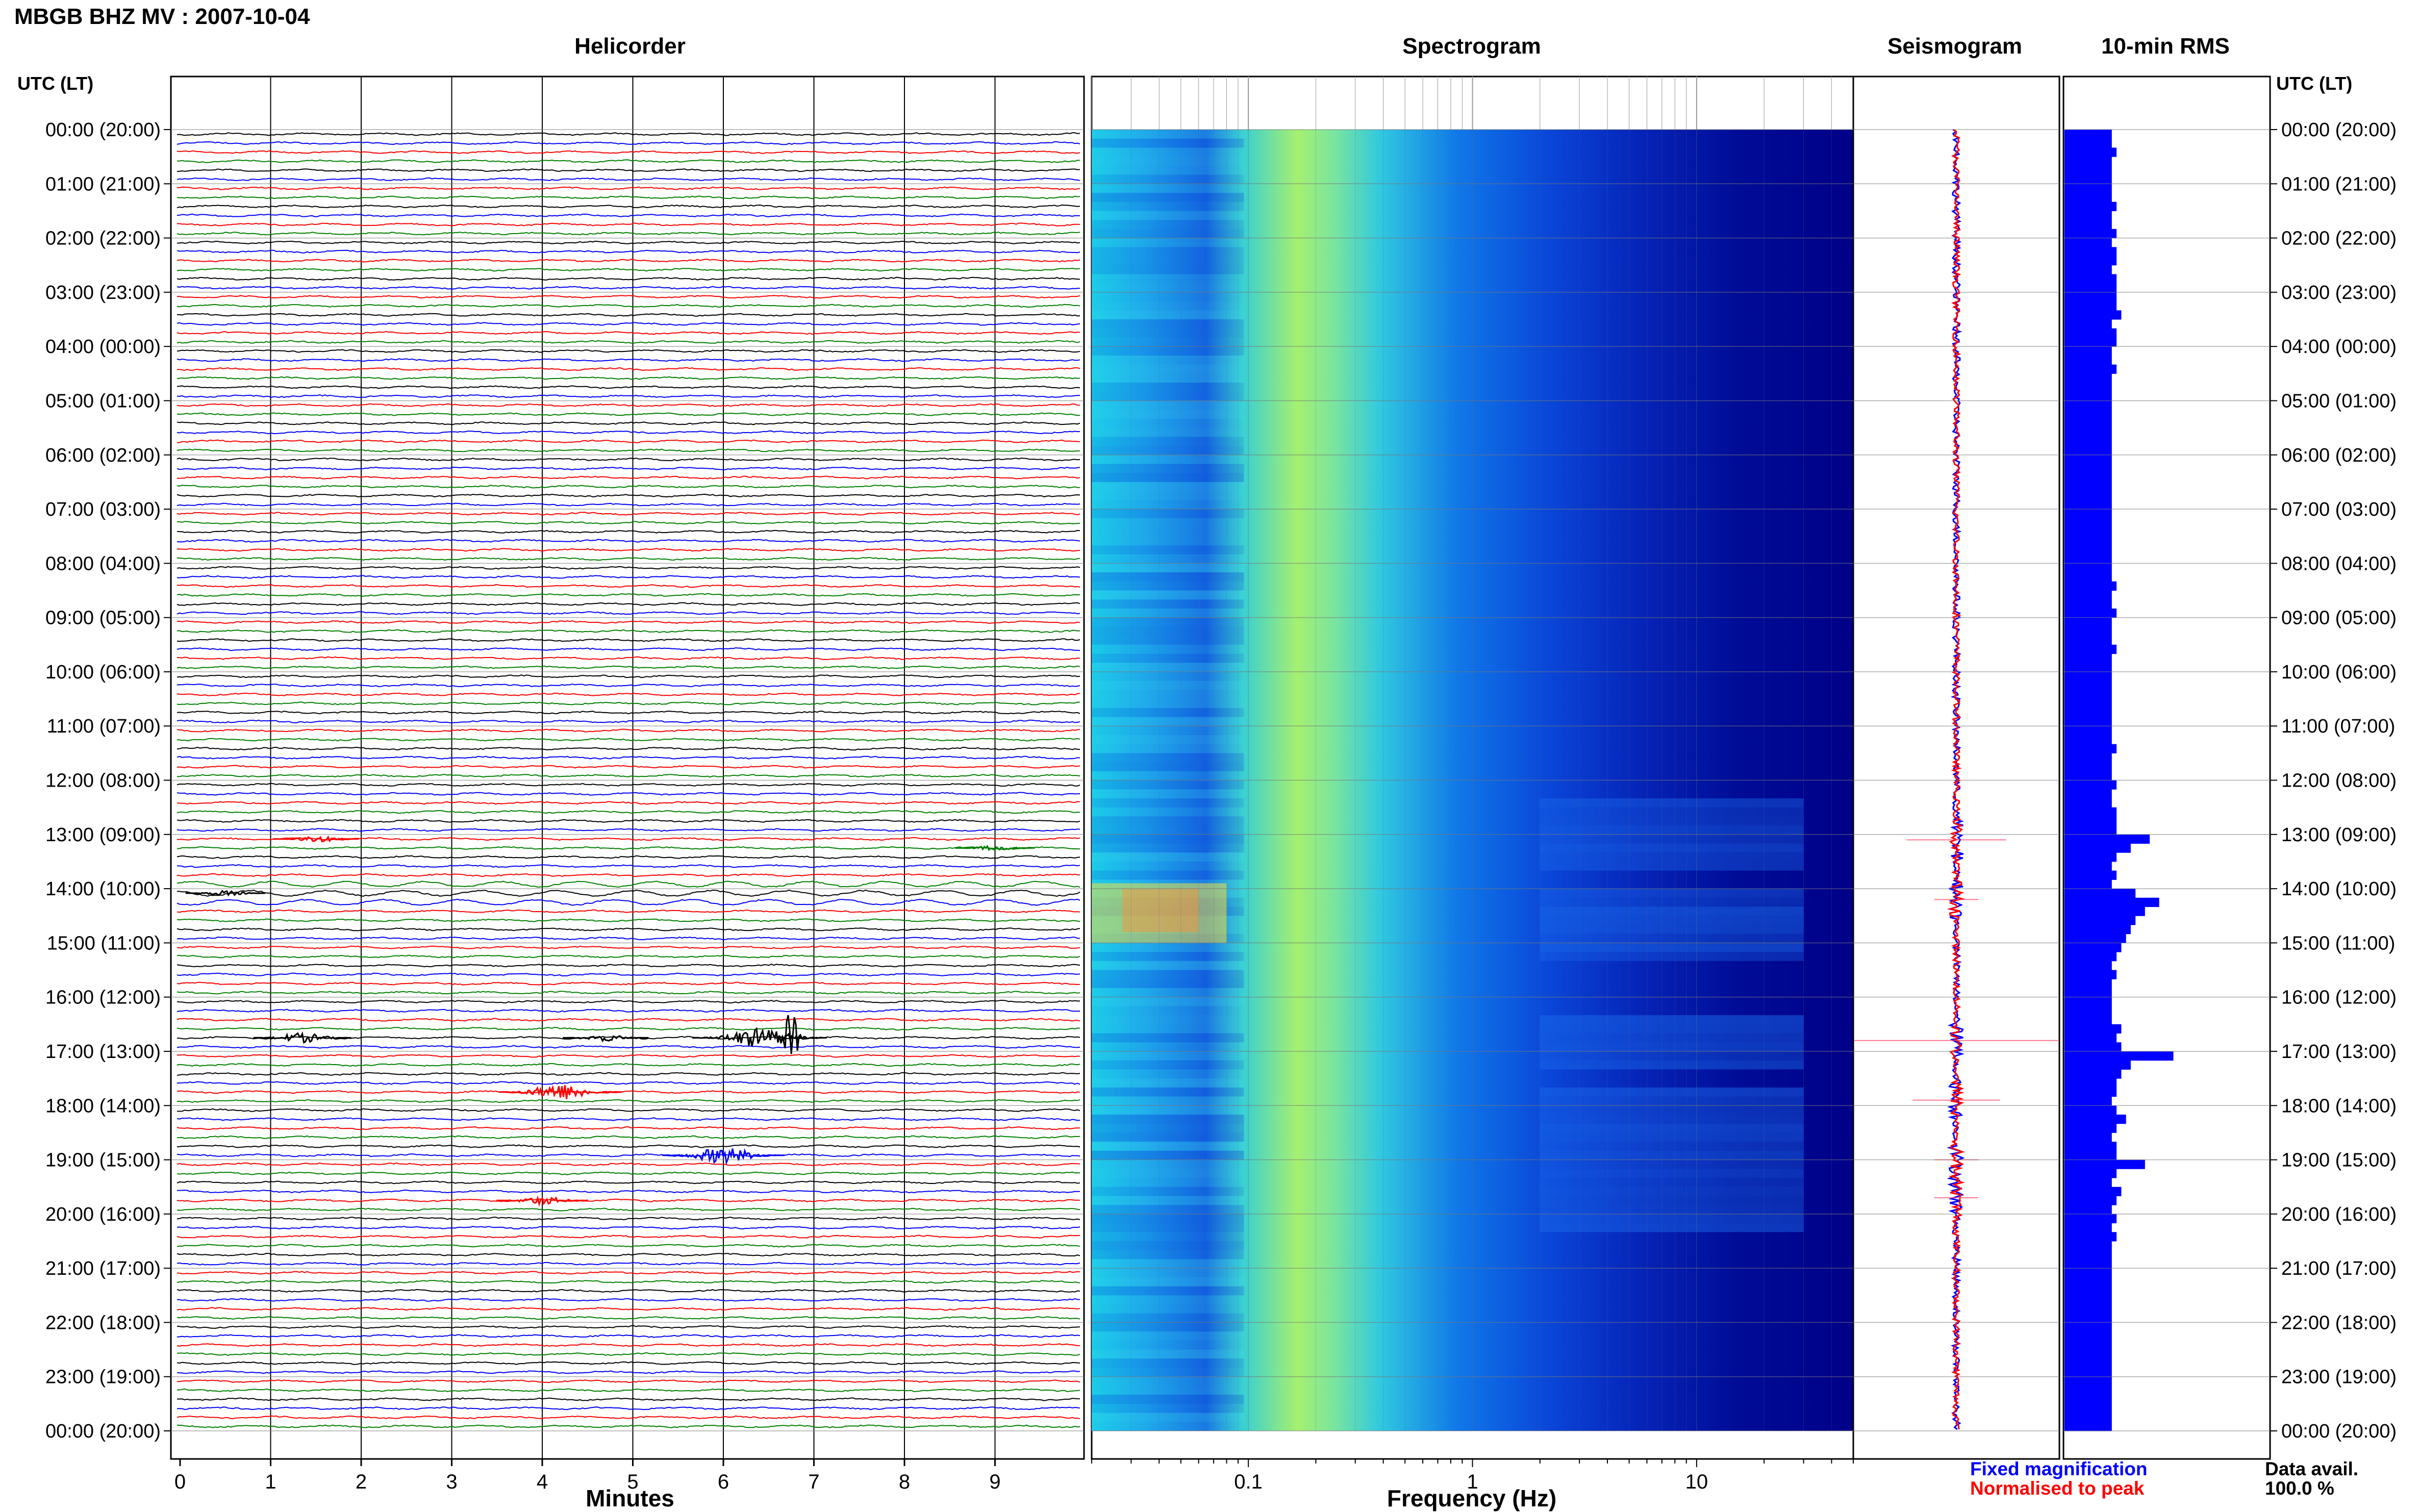 The width and height of the screenshot is (2418, 1512). Describe the element at coordinates (1472, 1482) in the screenshot. I see `spectrogram-x-tick-label: 1` at that location.